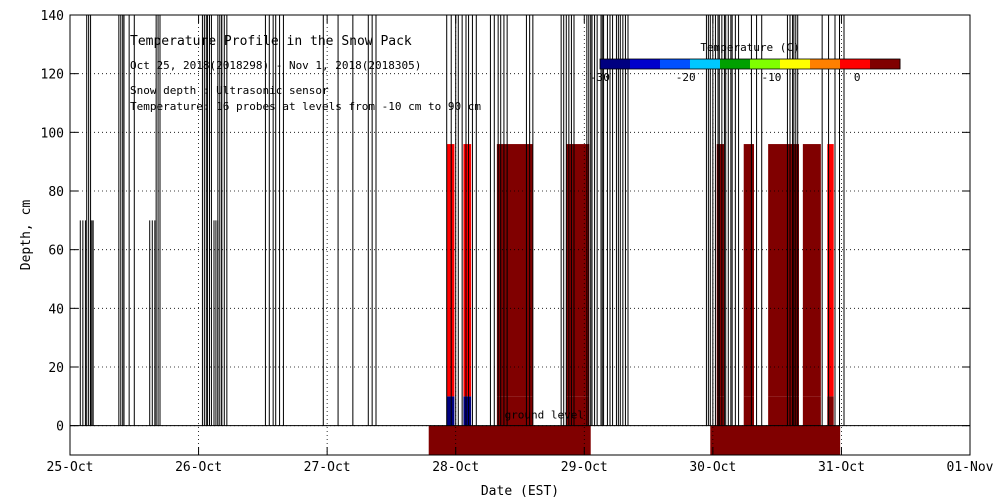  Describe the element at coordinates (198, 467) in the screenshot. I see `x-tick-label: 26-Oct` at that location.